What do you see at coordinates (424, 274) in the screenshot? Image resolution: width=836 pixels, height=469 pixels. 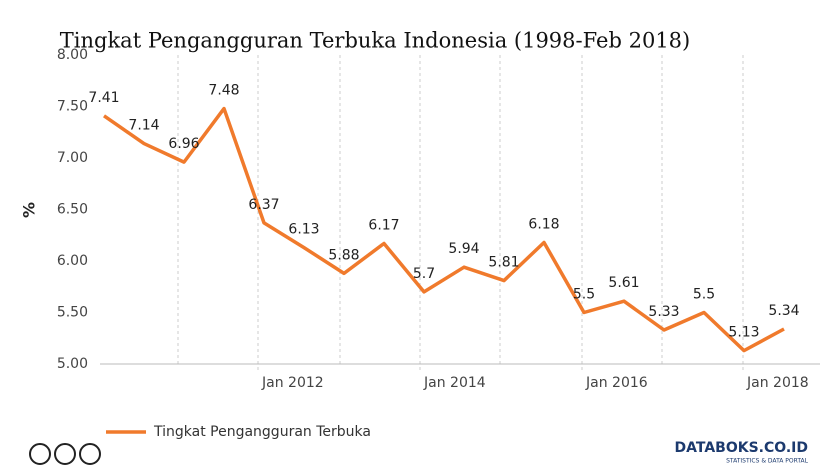 I see `data-label: 5.7` at bounding box center [424, 274].